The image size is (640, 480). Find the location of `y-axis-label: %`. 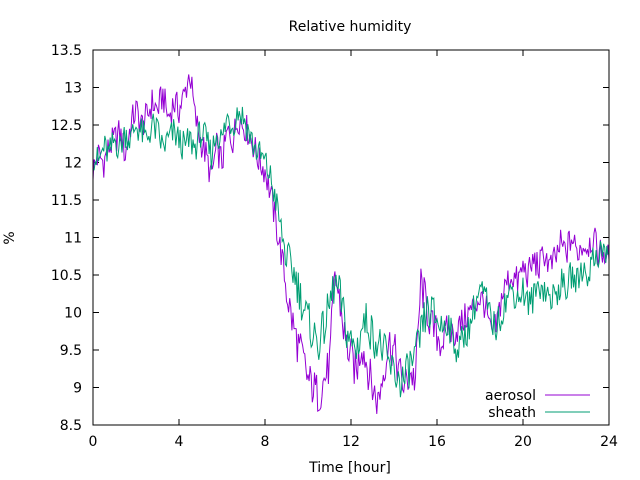

y-axis-label: % is located at coordinates (10, 237).